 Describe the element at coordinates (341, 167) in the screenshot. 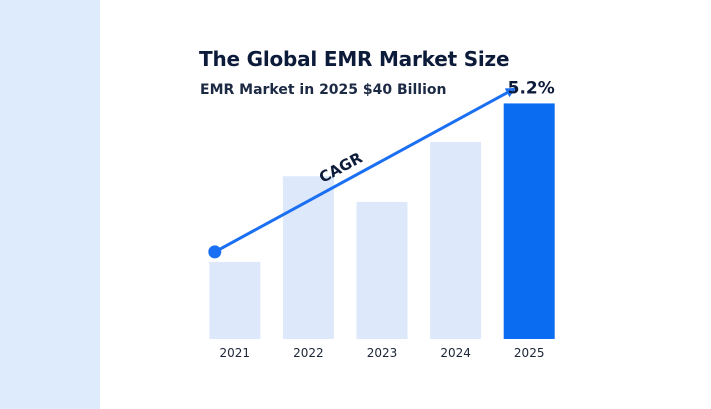

I see `cagr-label: CAGR` at that location.